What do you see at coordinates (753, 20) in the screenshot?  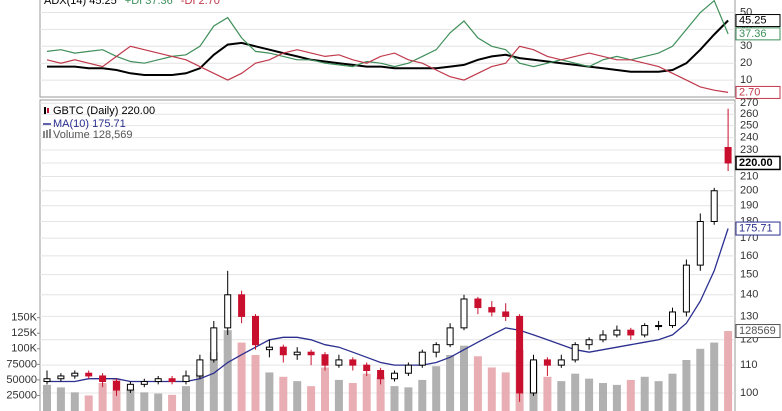 I see `last-value-label: 45.25` at bounding box center [753, 20].